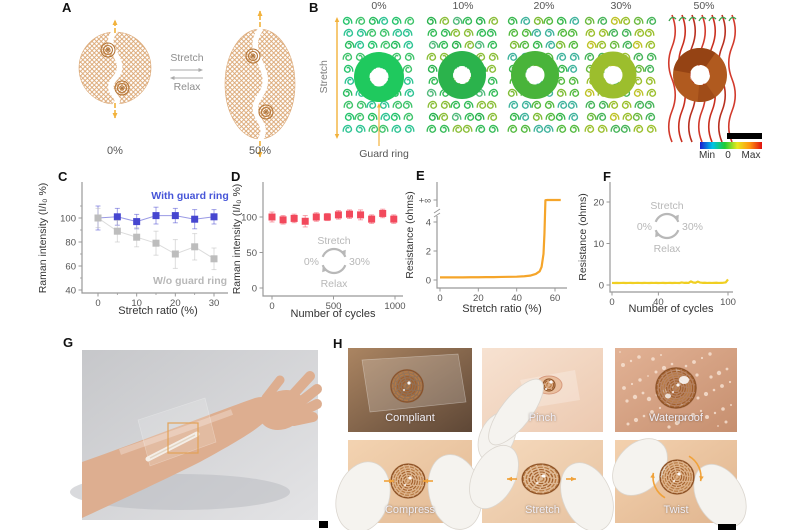  What do you see at coordinates (394, 306) in the screenshot?
I see `x-tick-label: 1000` at bounding box center [394, 306].